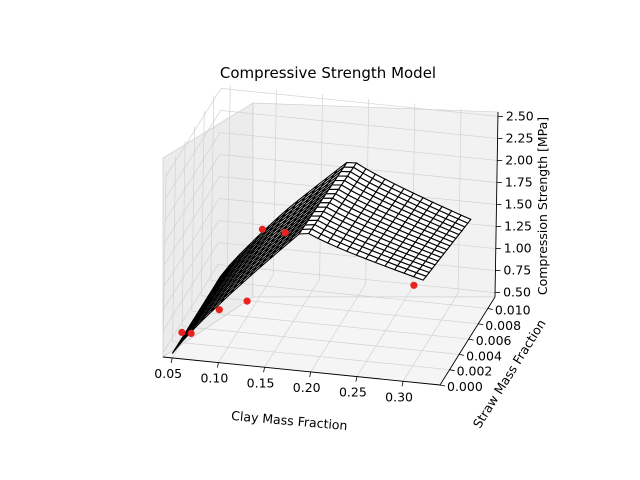 Image resolution: width=640 pixels, height=480 pixels. Describe the element at coordinates (214, 378) in the screenshot. I see `x-tick-label: 0.10` at that location.